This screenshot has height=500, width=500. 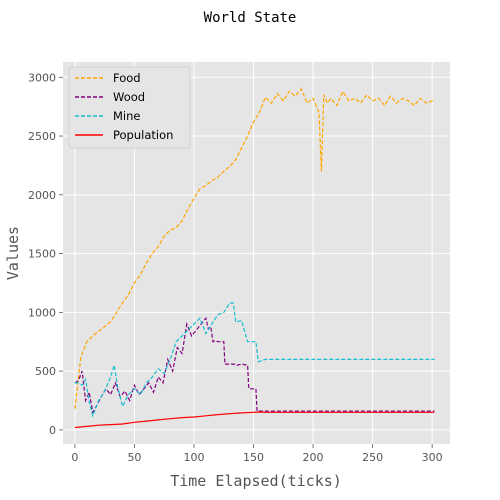 I want to click on y-tick-label: 500, so click(x=45, y=371).